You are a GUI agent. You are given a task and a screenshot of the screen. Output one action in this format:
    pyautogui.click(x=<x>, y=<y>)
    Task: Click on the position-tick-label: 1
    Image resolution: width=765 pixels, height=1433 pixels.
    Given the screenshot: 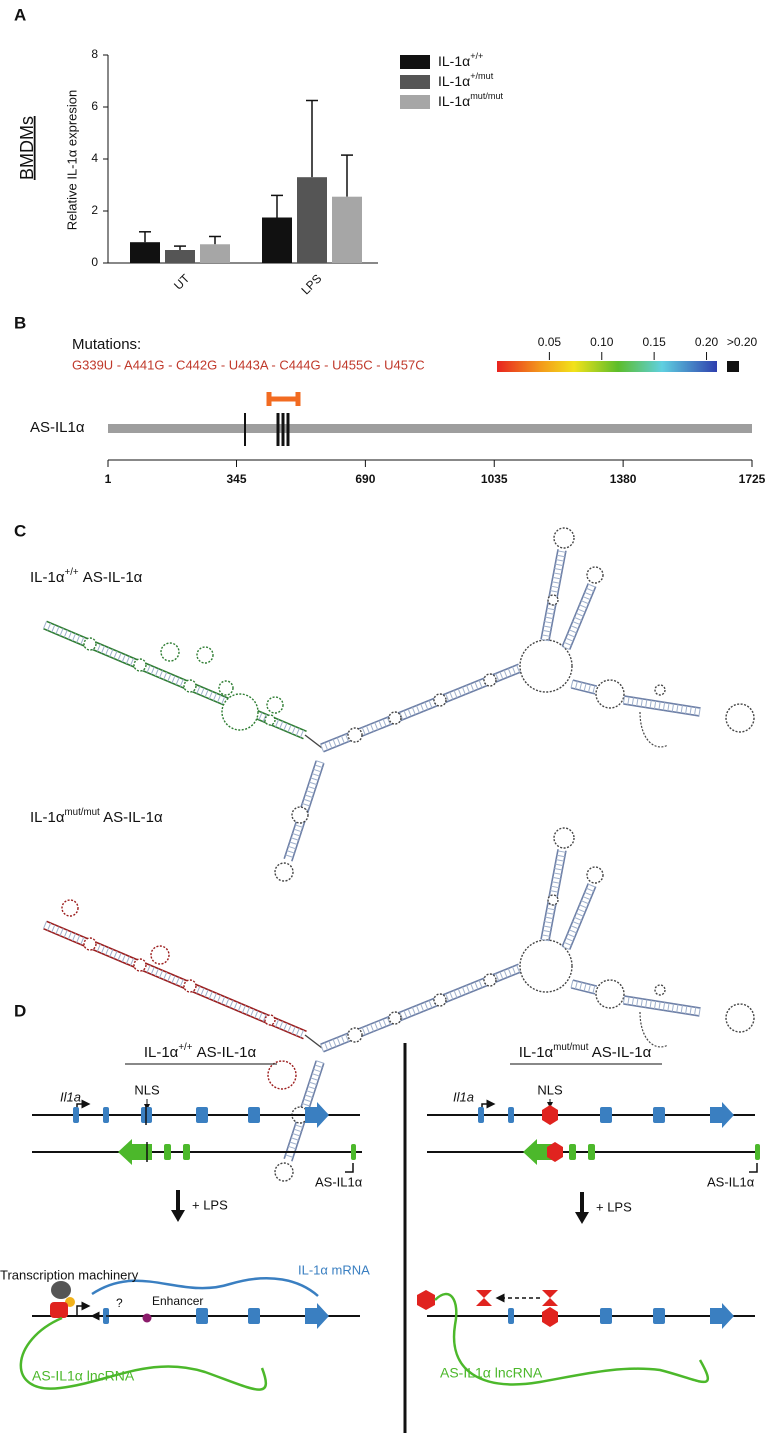 What is the action you would take?
    pyautogui.click(x=108, y=479)
    